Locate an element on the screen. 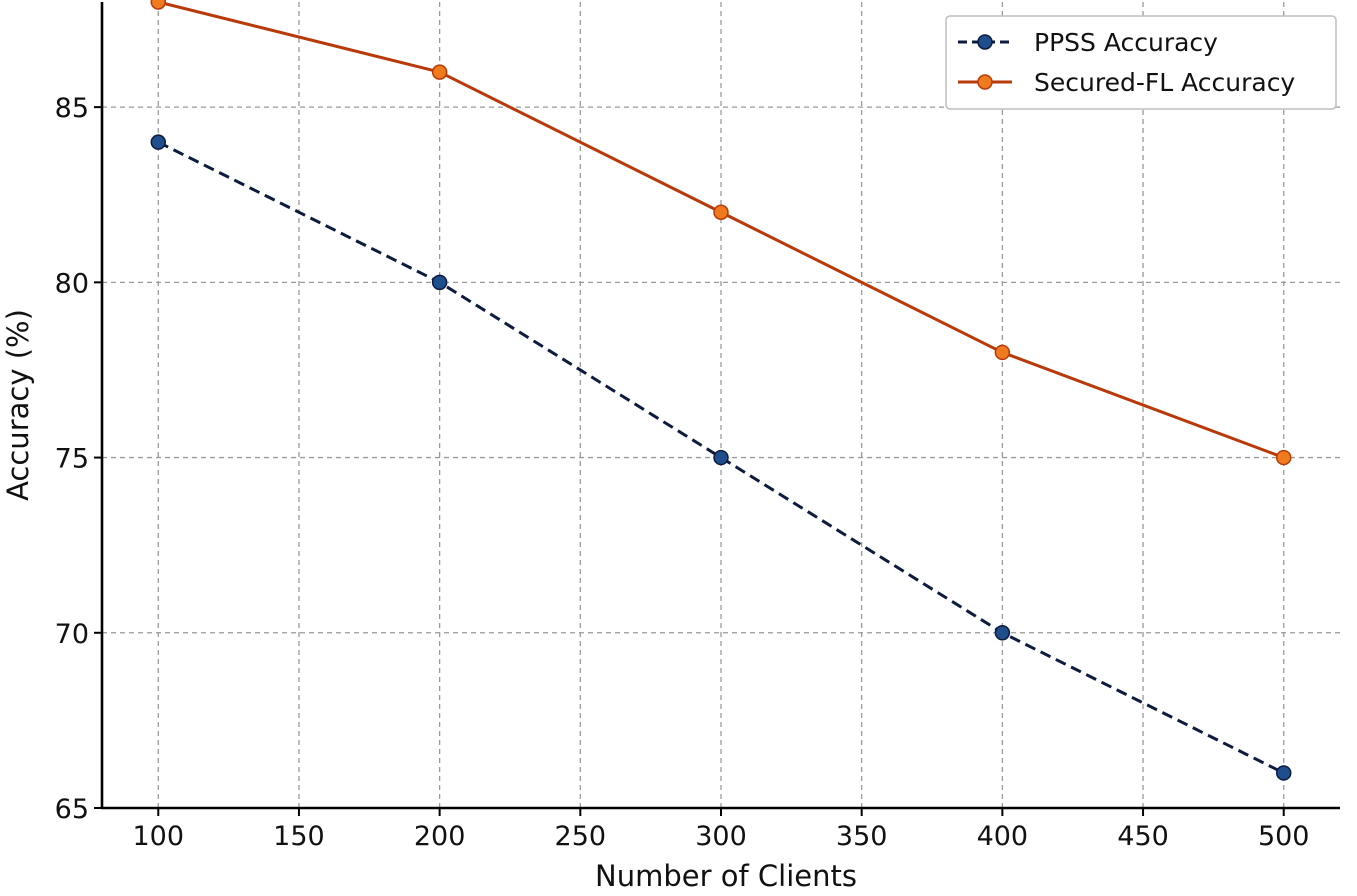  y-ticks: 65 70 75 80 85 is located at coordinates (78, 459).